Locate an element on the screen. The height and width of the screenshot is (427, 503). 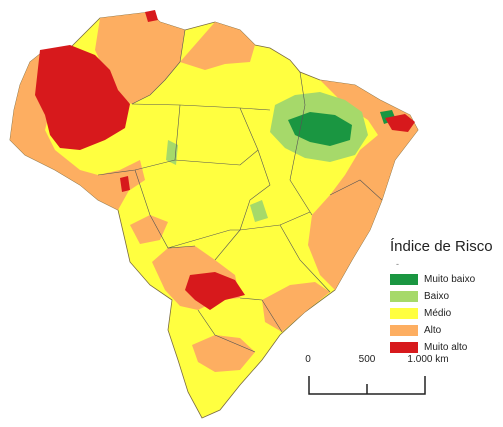
legend-item-baixo: Baixo is located at coordinates (445, 296).